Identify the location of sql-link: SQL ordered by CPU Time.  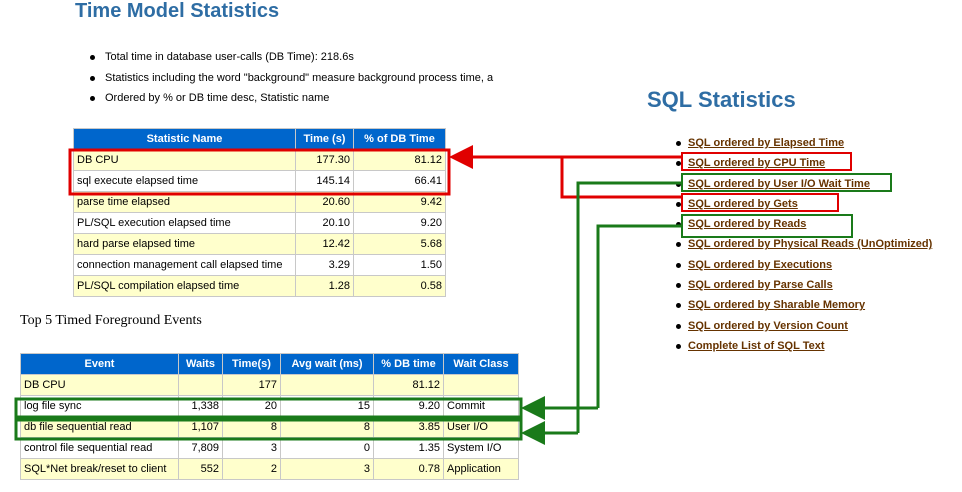
(757, 163).